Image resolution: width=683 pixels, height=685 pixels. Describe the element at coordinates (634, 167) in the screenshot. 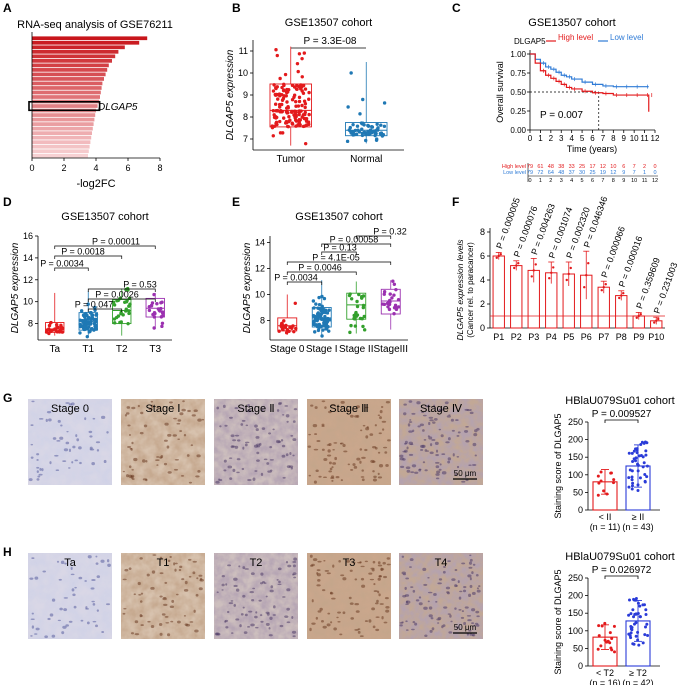

I see `risk-count-high: 7` at that location.